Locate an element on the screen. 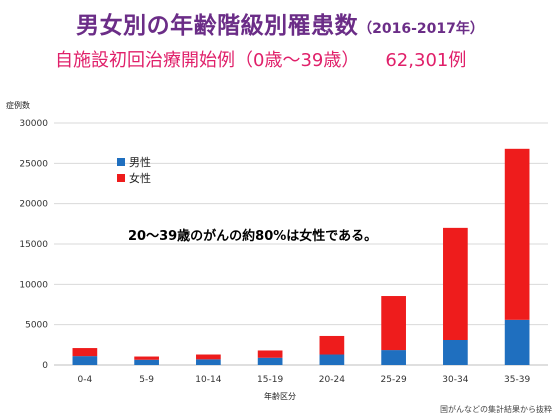 The image size is (560, 420). legend-swatch-male is located at coordinates (121, 162).